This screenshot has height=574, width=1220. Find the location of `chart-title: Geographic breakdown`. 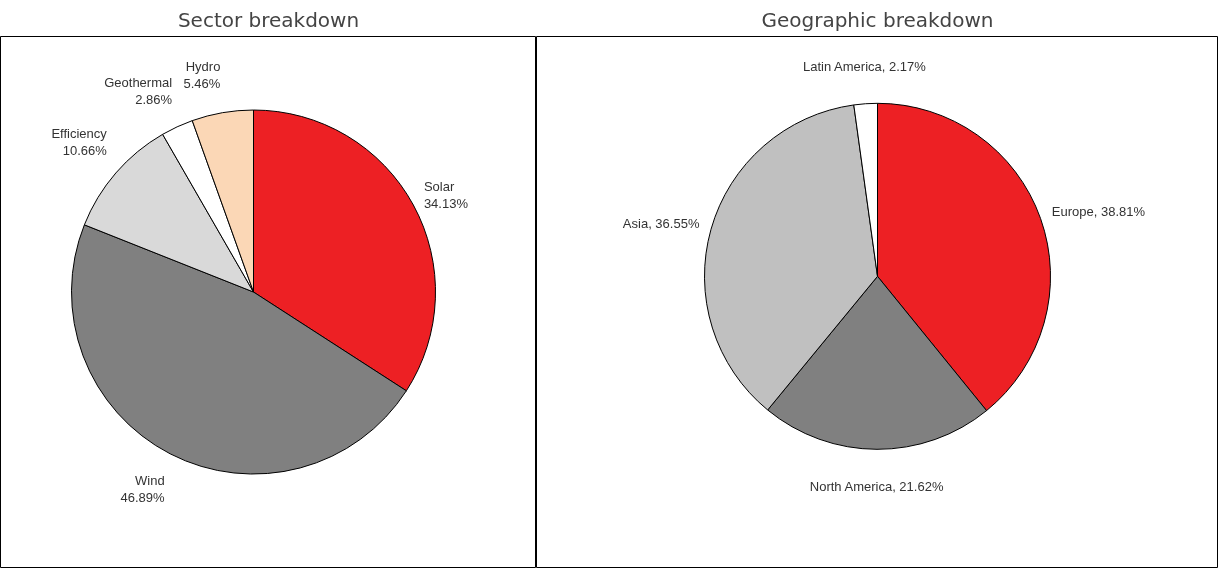

chart-title: Geographic breakdown is located at coordinates (877, 19).